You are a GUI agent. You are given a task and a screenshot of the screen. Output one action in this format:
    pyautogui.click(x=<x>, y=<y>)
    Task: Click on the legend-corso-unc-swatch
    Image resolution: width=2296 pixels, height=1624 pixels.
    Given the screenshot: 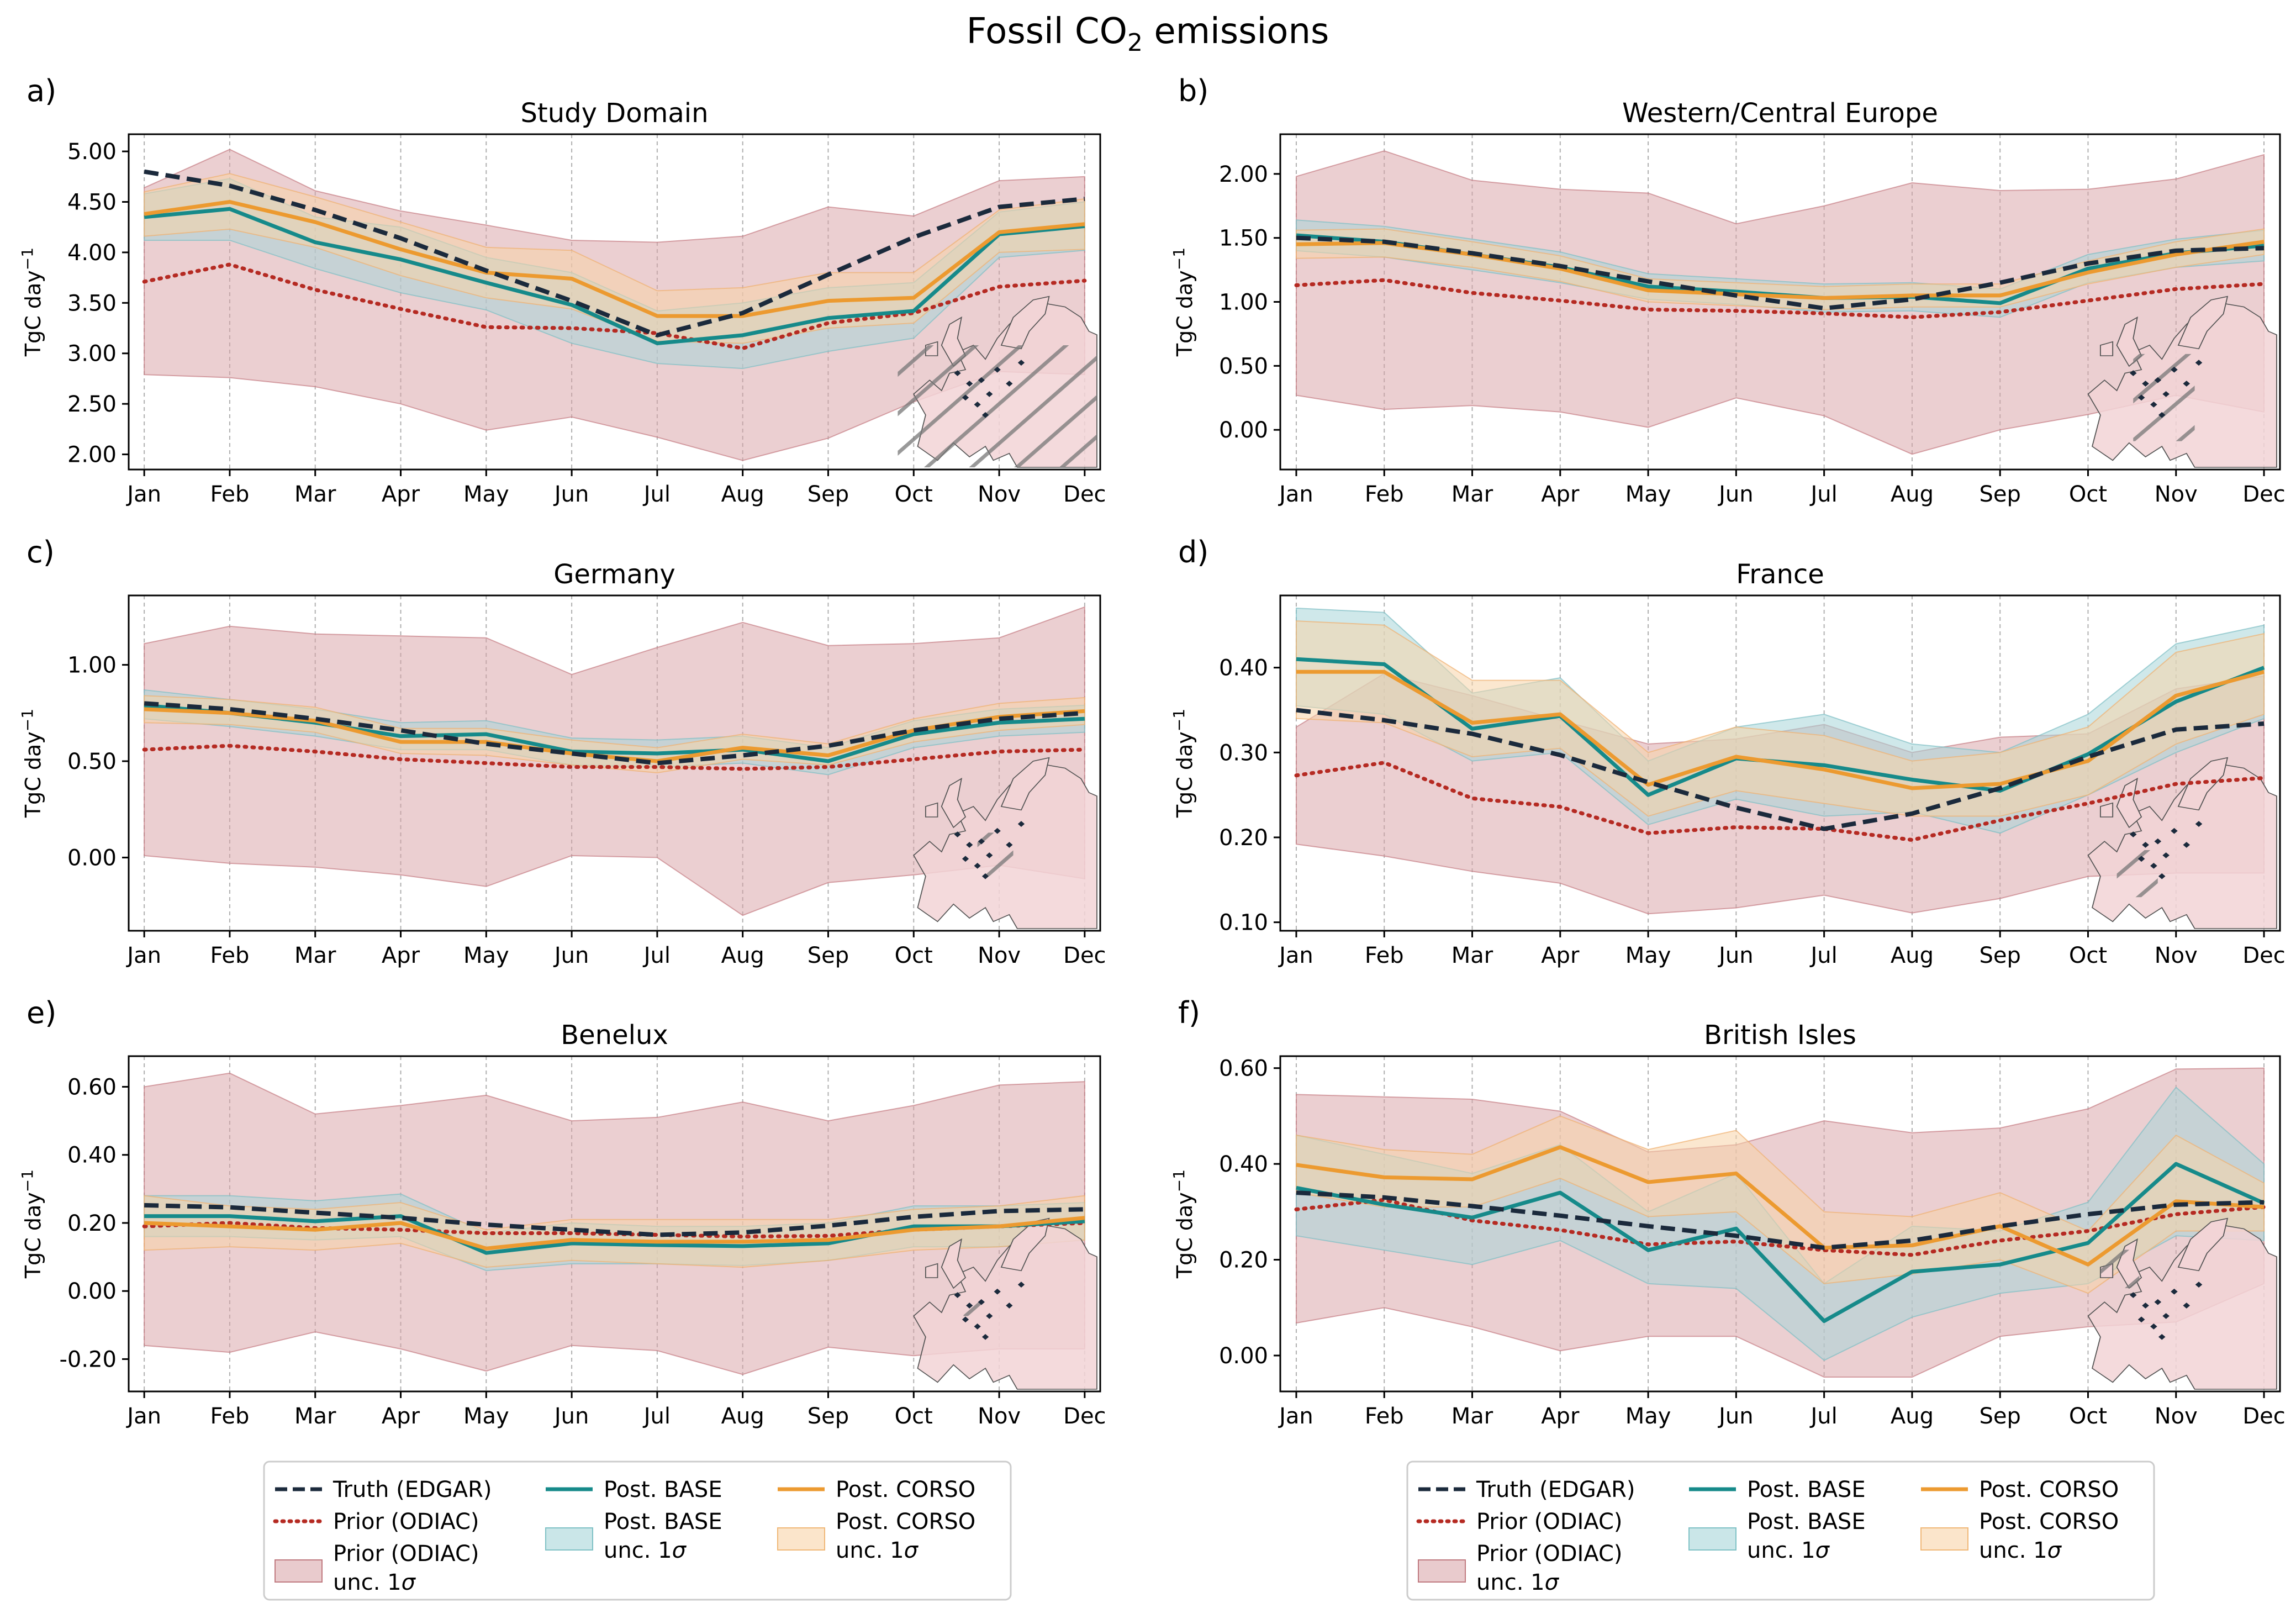 What is the action you would take?
    pyautogui.click(x=1944, y=1539)
    